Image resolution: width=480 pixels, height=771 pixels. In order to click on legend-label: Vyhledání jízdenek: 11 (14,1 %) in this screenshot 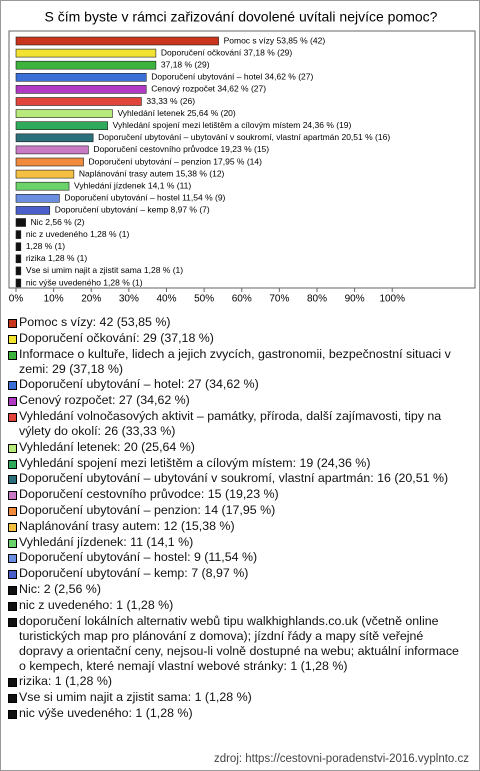, I will do `click(106, 541)`.